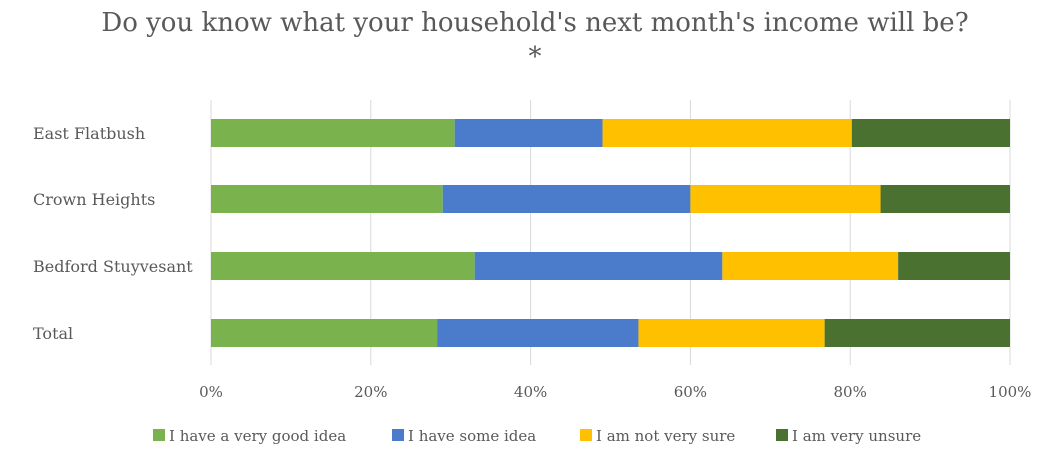 The width and height of the screenshot is (1050, 464). Describe the element at coordinates (89, 133) in the screenshot. I see `category-label: East Flatbush` at that location.